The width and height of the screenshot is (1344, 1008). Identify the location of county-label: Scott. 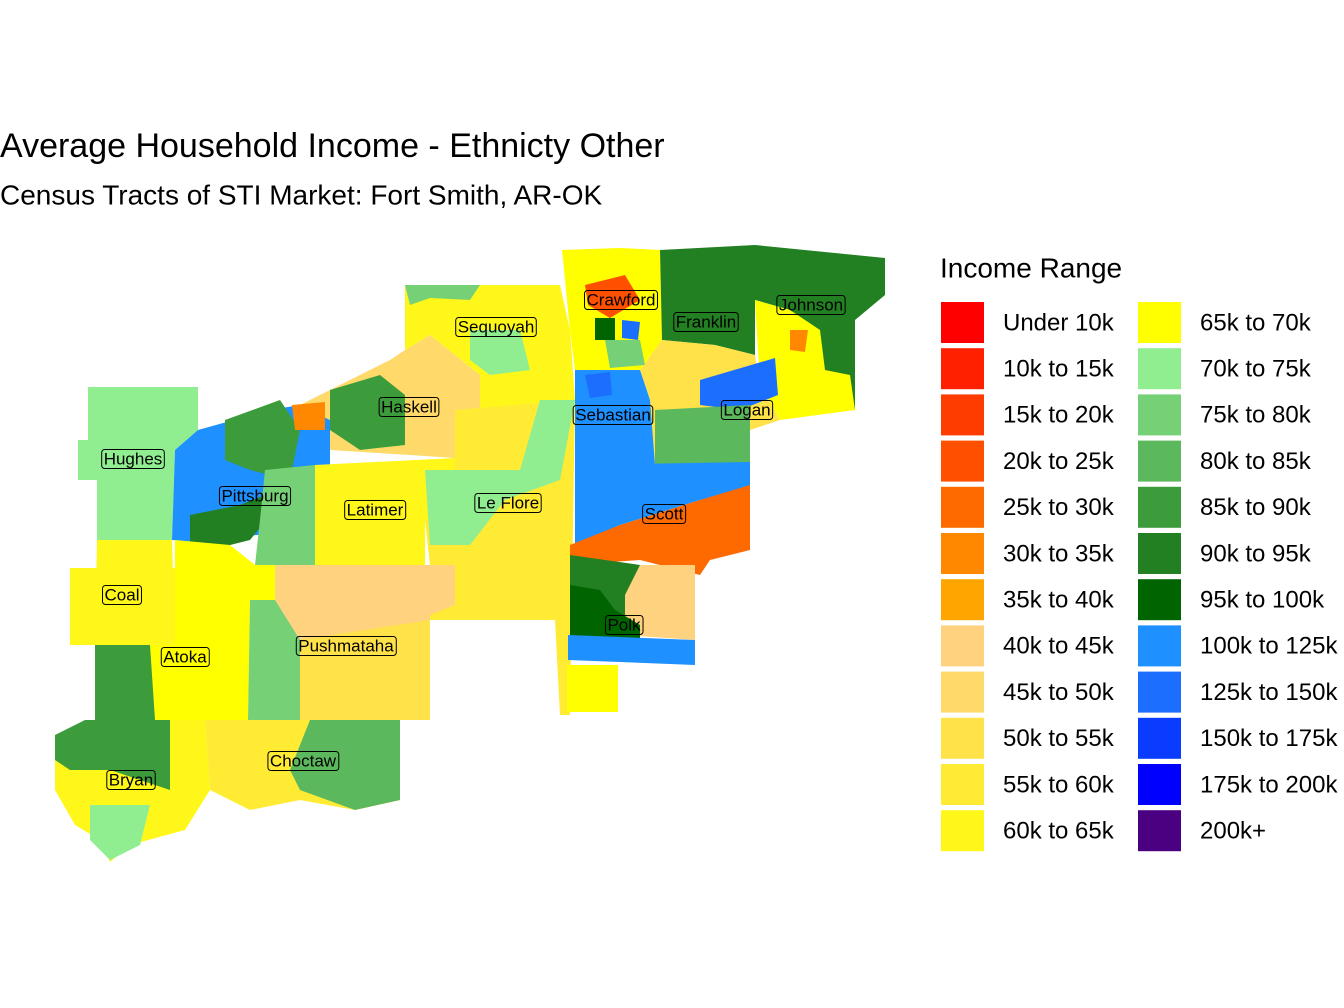
(664, 513).